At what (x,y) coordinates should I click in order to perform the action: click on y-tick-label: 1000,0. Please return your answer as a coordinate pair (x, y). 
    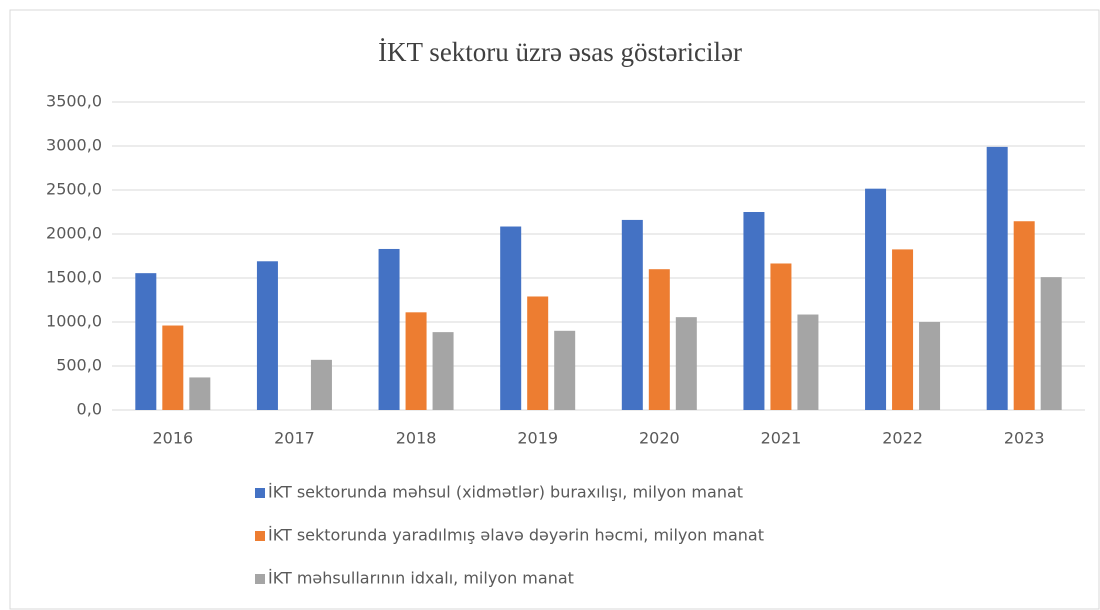
    Looking at the image, I should click on (74, 321).